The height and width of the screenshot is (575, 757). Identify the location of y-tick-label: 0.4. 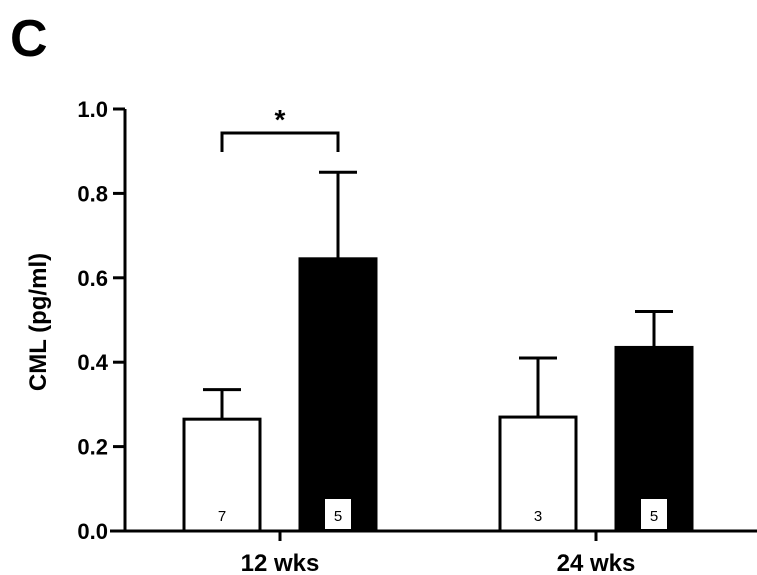
(92, 362).